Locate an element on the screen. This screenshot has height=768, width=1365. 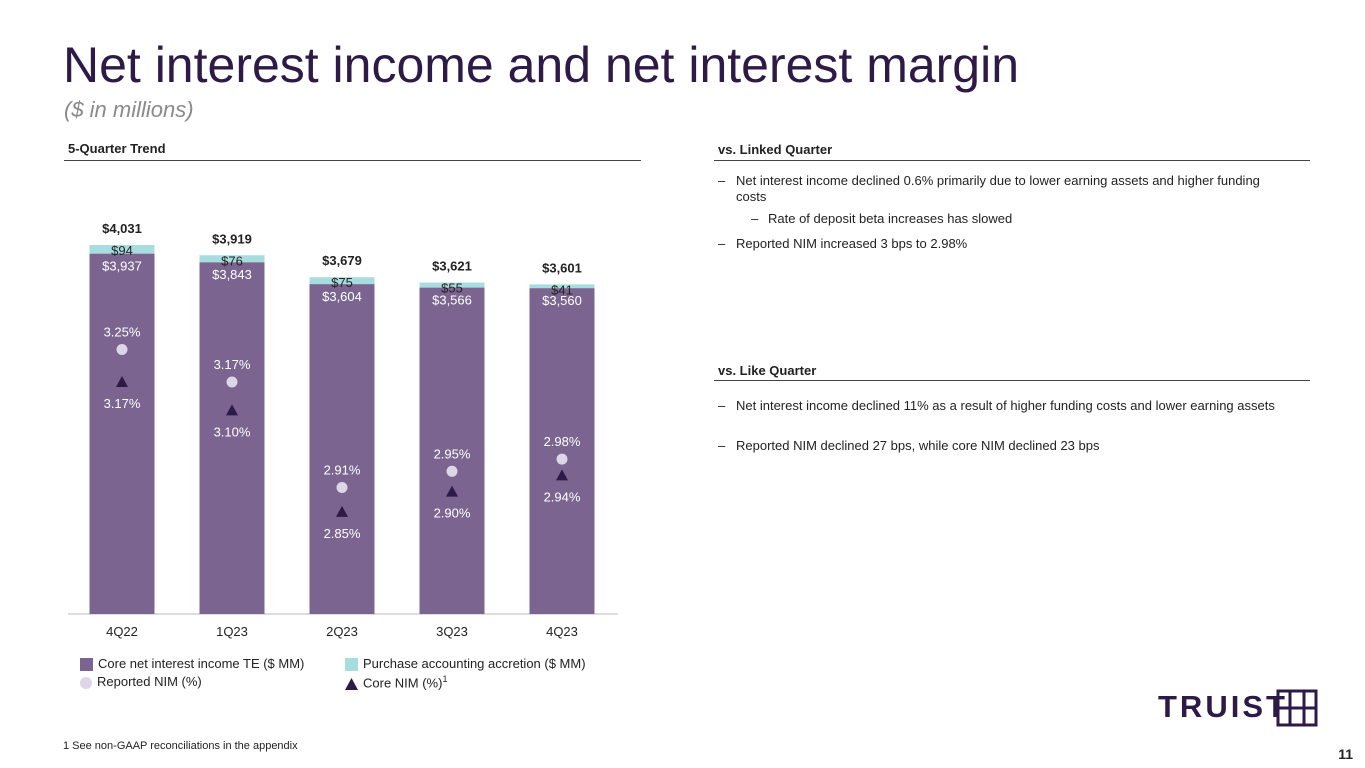
bar-total-label: $3,919 is located at coordinates (232, 238).